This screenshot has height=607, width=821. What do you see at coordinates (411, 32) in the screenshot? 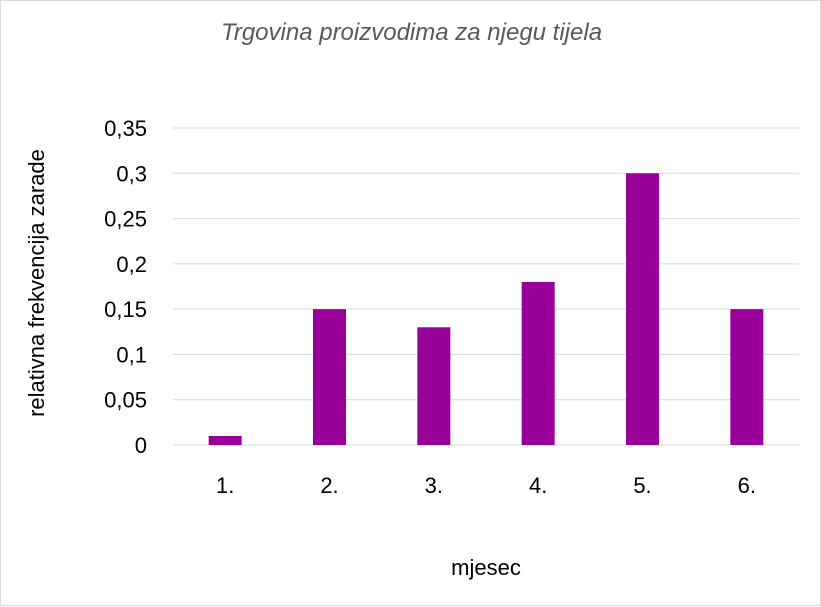
I see `chart-title: Trgovina proizvodima za njegu tijela` at bounding box center [411, 32].